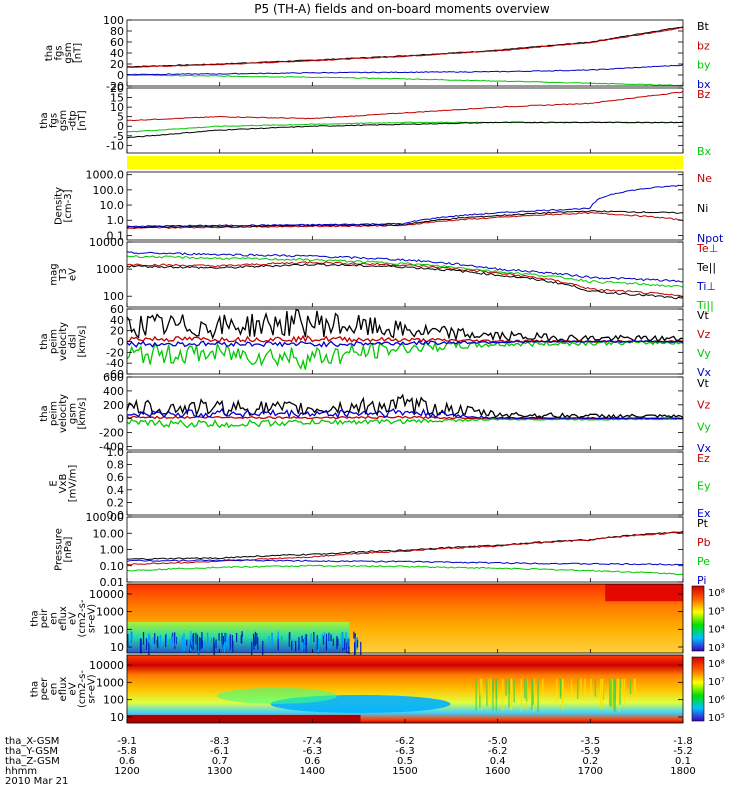 The width and height of the screenshot is (750, 804). What do you see at coordinates (58, 549) in the screenshot?
I see `y-axis-label: Pressure` at bounding box center [58, 549].